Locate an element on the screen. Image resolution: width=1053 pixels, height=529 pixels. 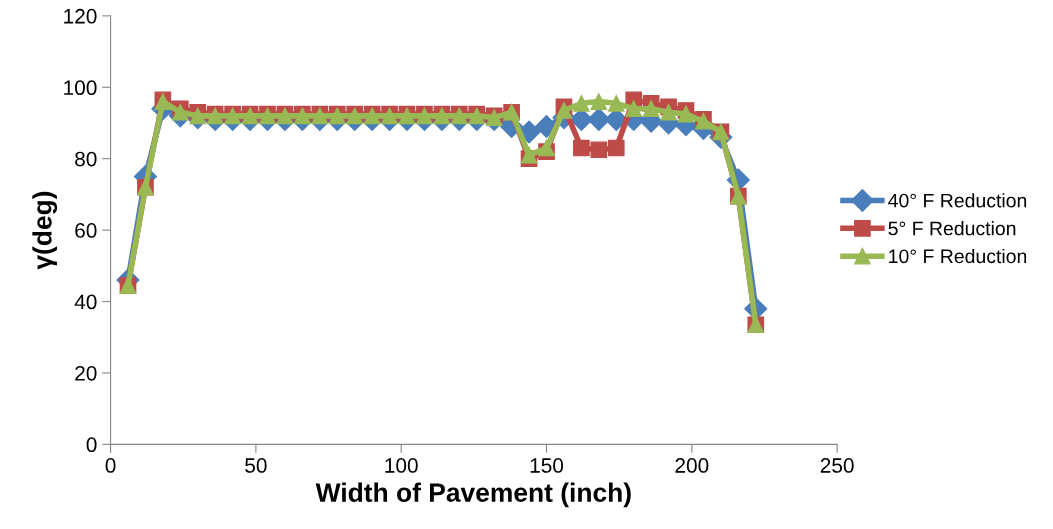
y-axis-title: γ(deg) is located at coordinates (45, 230).